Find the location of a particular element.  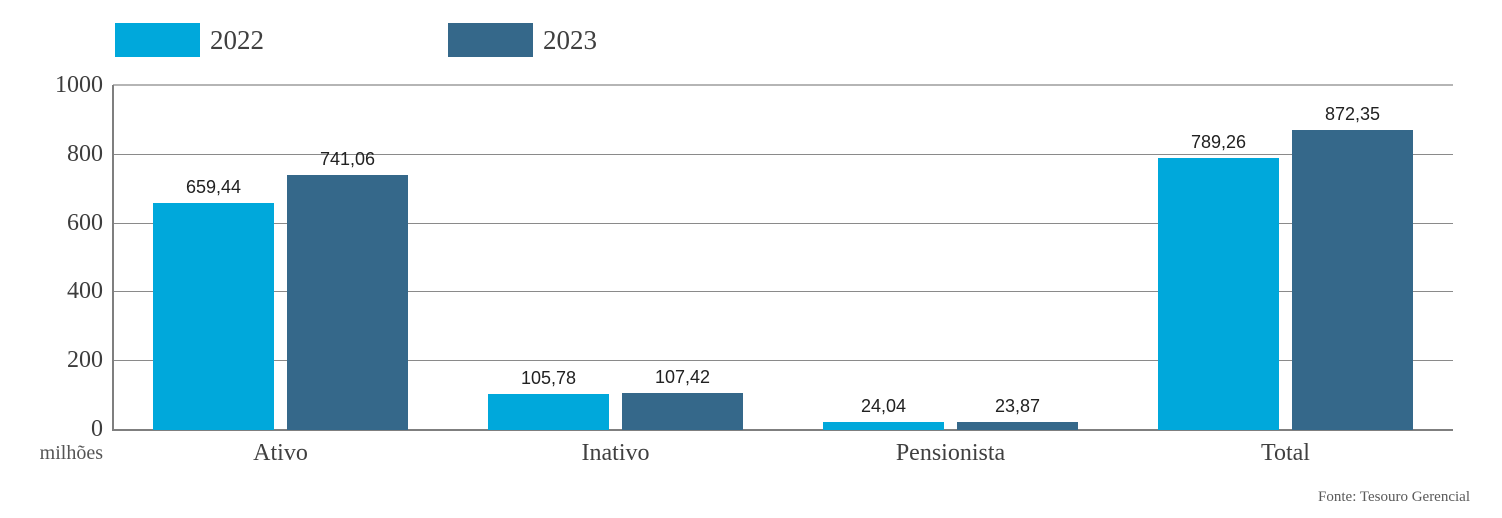

x-axis-category-inativo: Inativo is located at coordinates (615, 453).